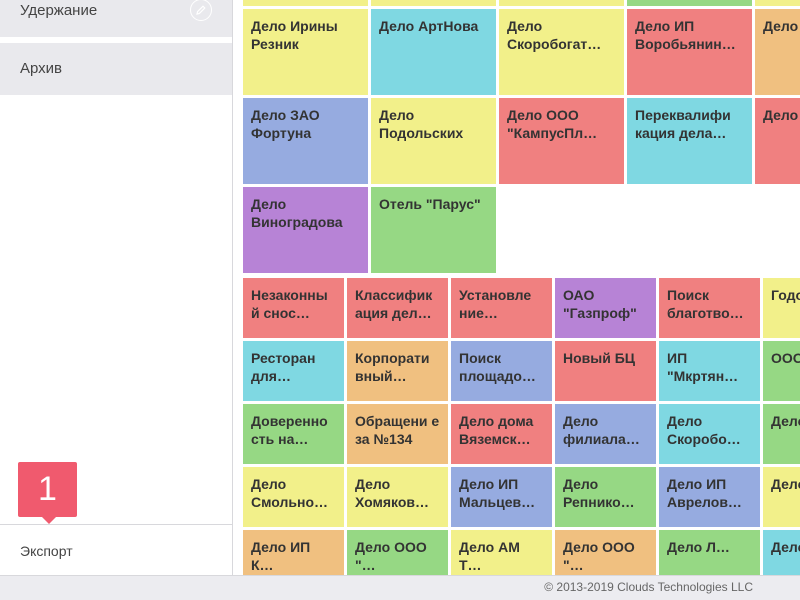 The width and height of the screenshot is (800, 600). What do you see at coordinates (294, 35) in the screenshot?
I see `case-tile-label: Дело Ирины Резник` at bounding box center [294, 35].